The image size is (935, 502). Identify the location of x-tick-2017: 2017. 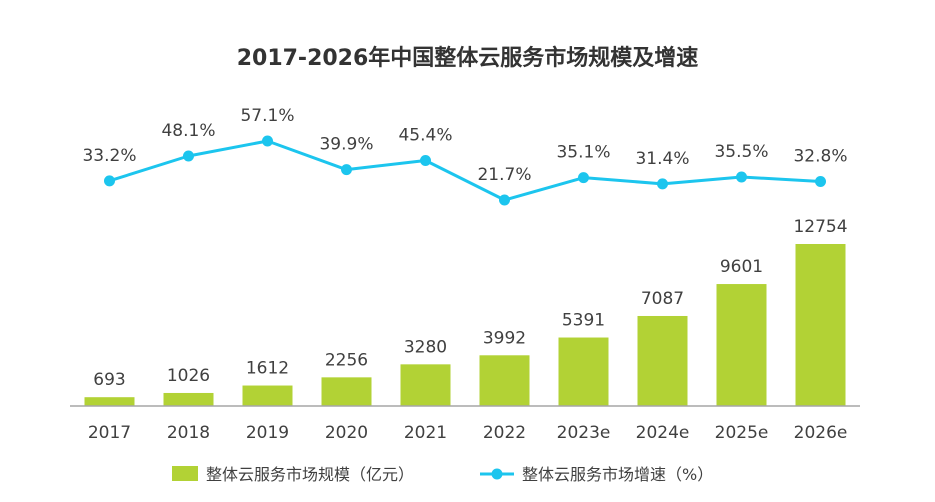
(109, 433).